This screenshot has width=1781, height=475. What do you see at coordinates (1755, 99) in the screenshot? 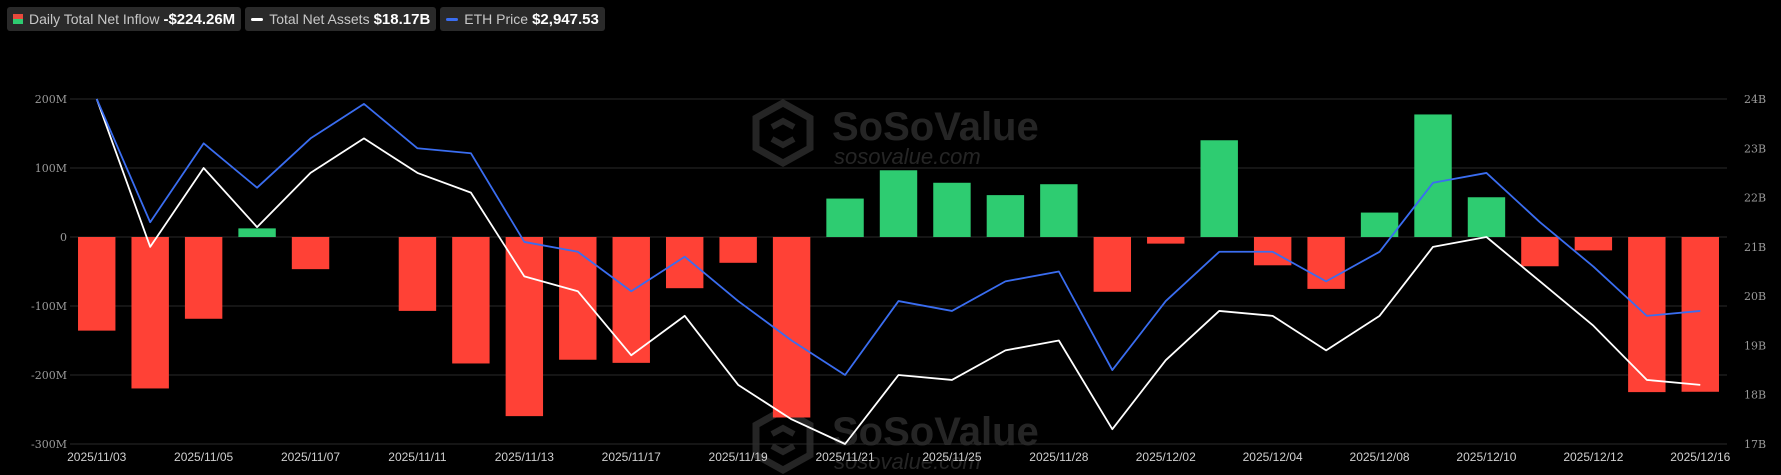
I see `right-tick-label: 24B` at bounding box center [1755, 99].